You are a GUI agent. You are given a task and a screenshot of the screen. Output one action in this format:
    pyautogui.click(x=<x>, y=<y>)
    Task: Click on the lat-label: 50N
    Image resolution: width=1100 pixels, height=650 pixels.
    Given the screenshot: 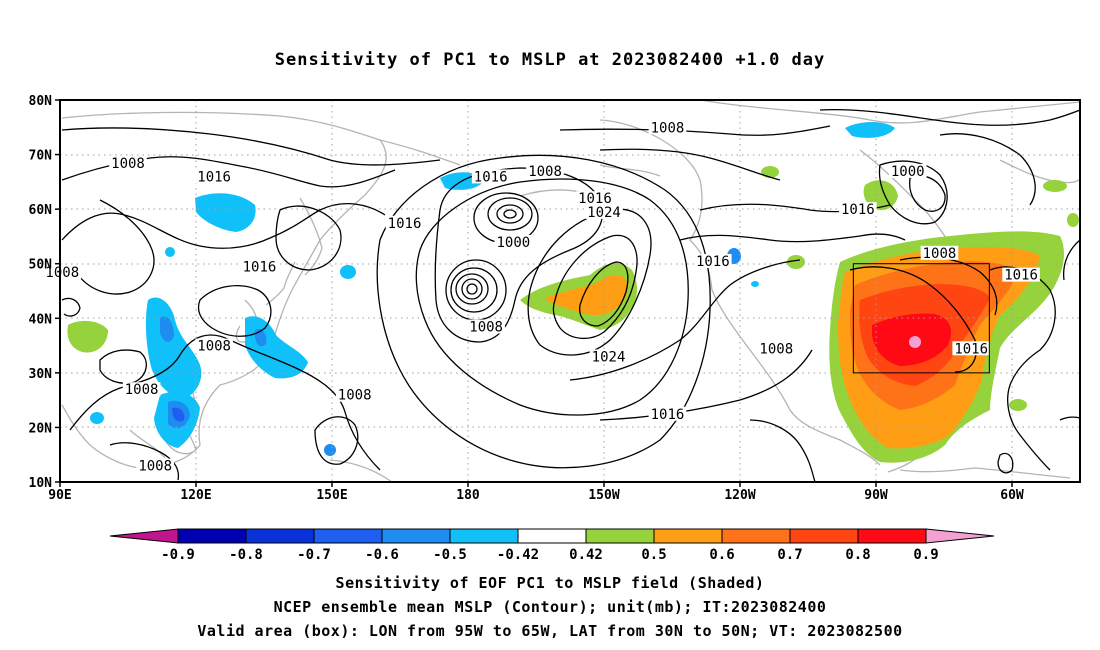 What is the action you would take?
    pyautogui.click(x=41, y=265)
    